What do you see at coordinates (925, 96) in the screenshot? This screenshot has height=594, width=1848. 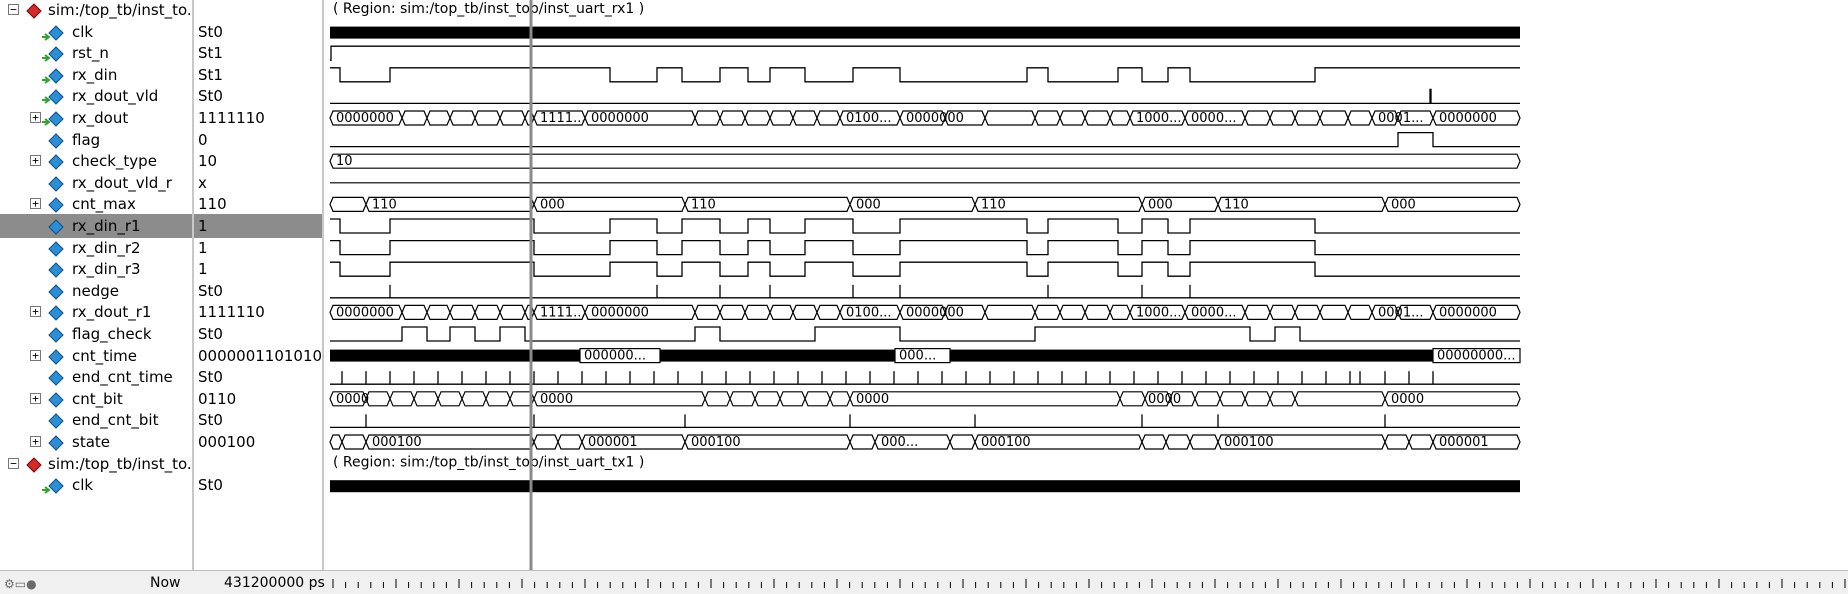 I see `wave-rx-dout-vld` at bounding box center [925, 96].